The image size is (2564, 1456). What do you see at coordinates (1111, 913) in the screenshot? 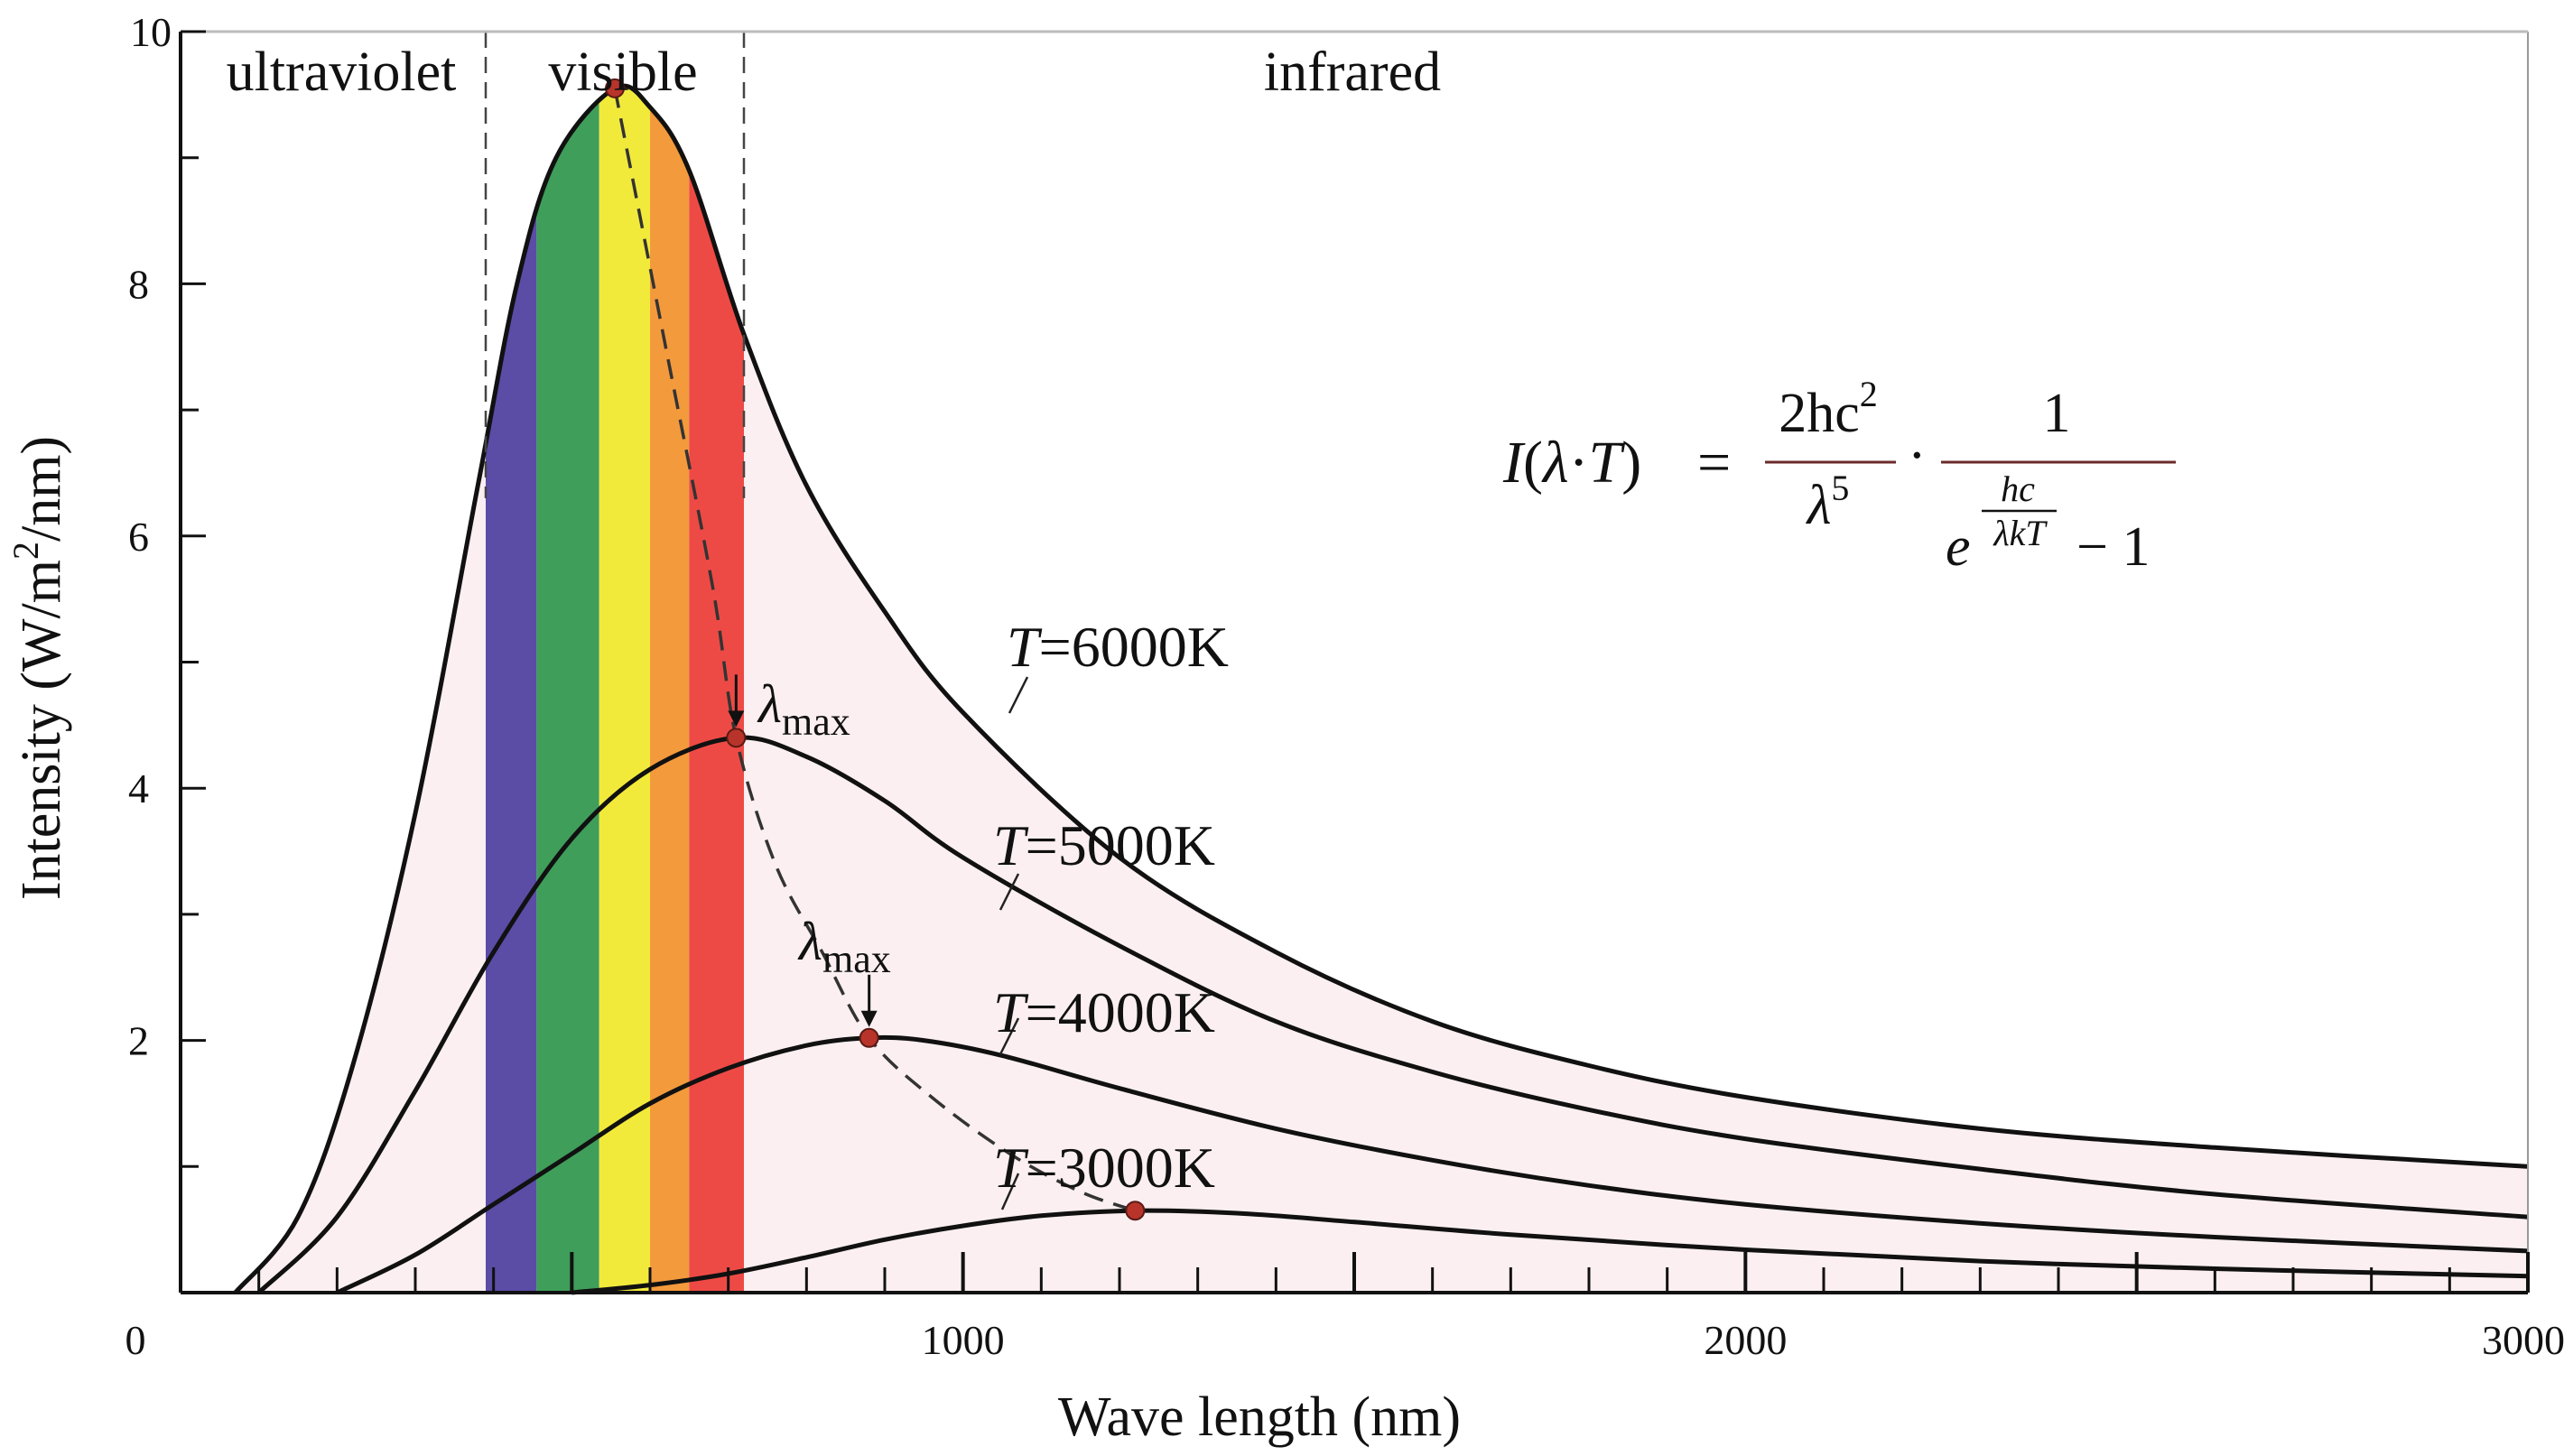
I see `curve-labels: T=6000K T=5000K T=4000K T=3000K` at bounding box center [1111, 913].